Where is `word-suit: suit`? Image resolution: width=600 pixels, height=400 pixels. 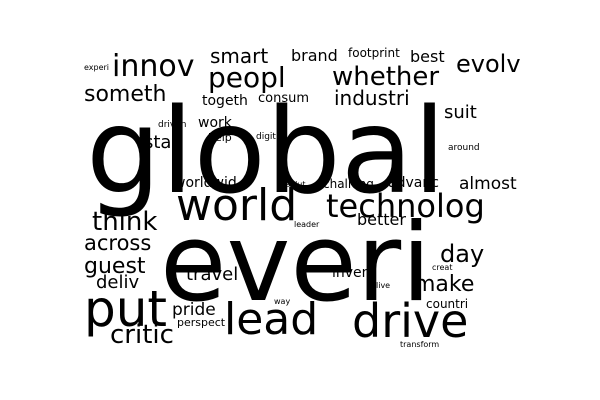
word-suit: suit is located at coordinates (460, 112).